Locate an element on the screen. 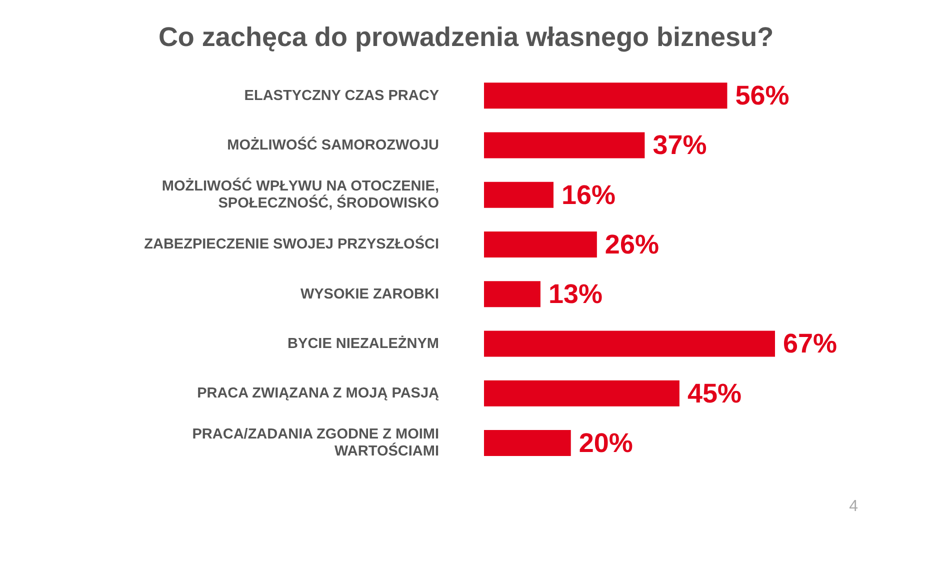 The height and width of the screenshot is (580, 932). data-label: 56% is located at coordinates (762, 95).